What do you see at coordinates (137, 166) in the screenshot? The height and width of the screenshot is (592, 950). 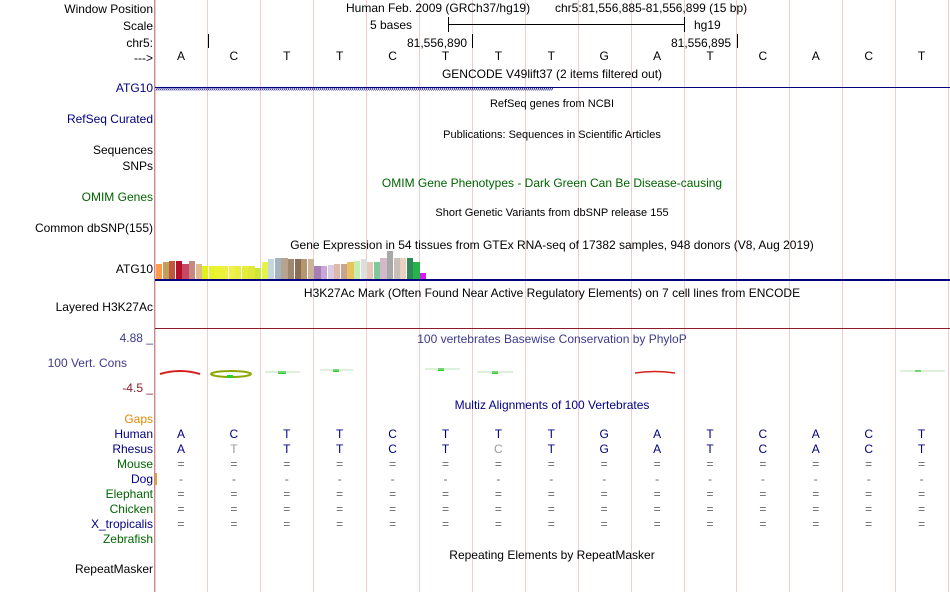 I see `publications-label-snps: SNPs` at bounding box center [137, 166].